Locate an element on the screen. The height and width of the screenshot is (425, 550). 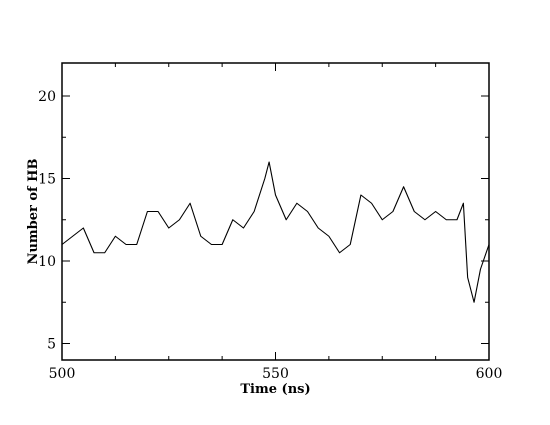
y-axis-title: Number of HB is located at coordinates (33, 212).